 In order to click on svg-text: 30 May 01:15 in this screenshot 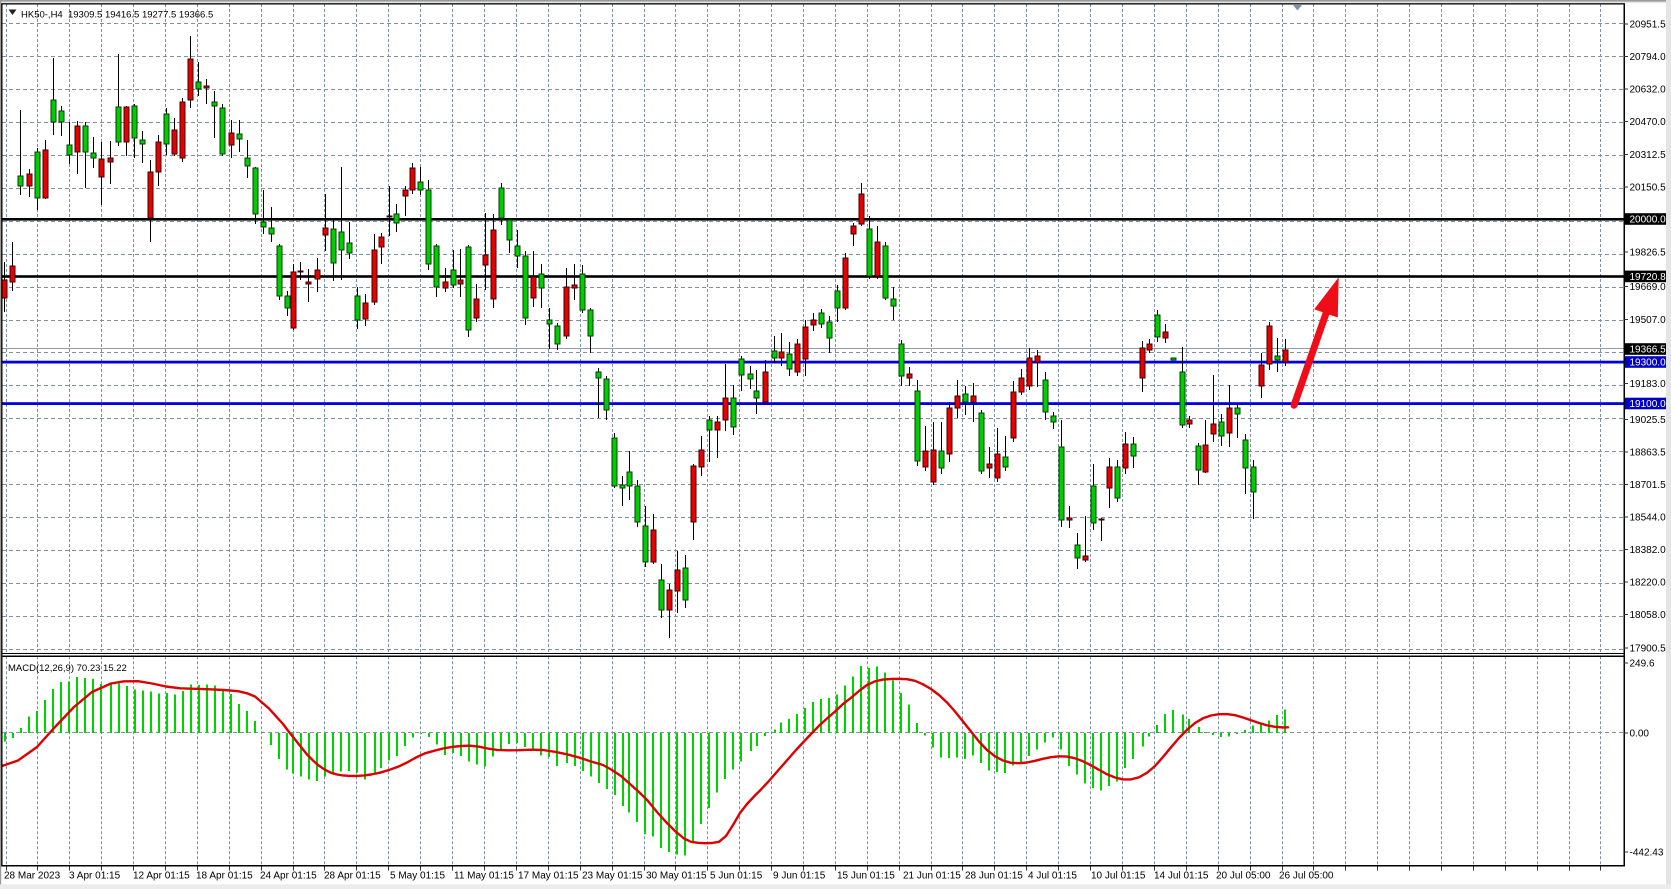, I will do `click(676, 876)`.